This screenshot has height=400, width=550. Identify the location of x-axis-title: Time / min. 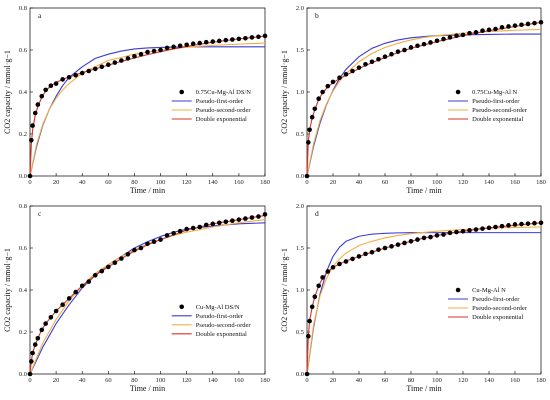
(147, 190).